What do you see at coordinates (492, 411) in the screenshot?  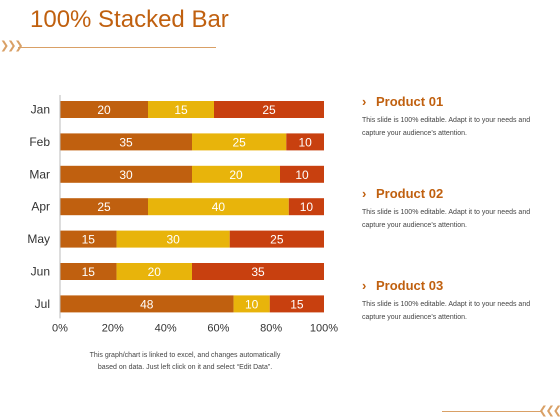 I see `footer-divider` at bounding box center [492, 411].